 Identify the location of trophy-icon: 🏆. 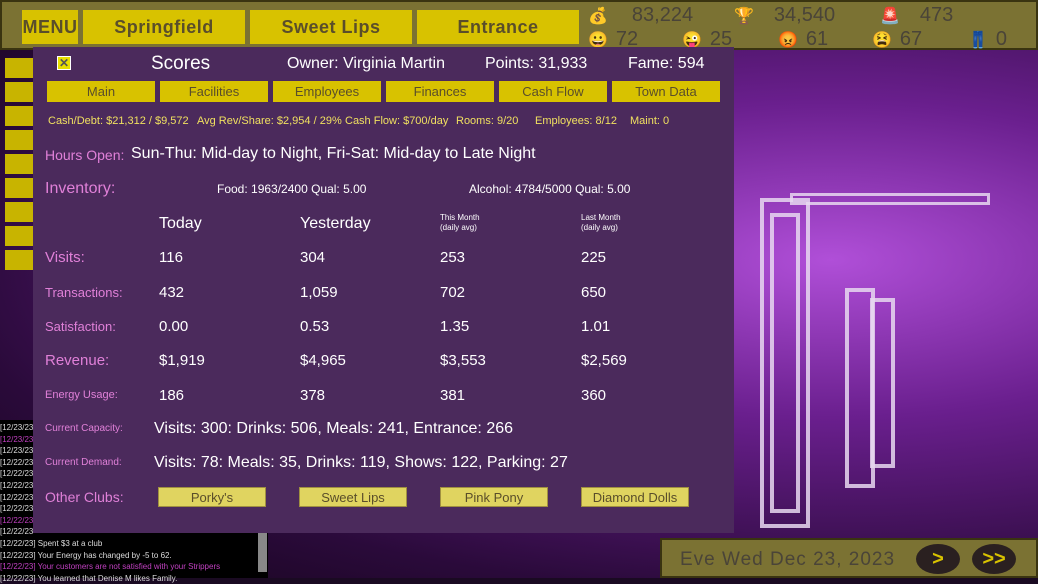
(744, 16).